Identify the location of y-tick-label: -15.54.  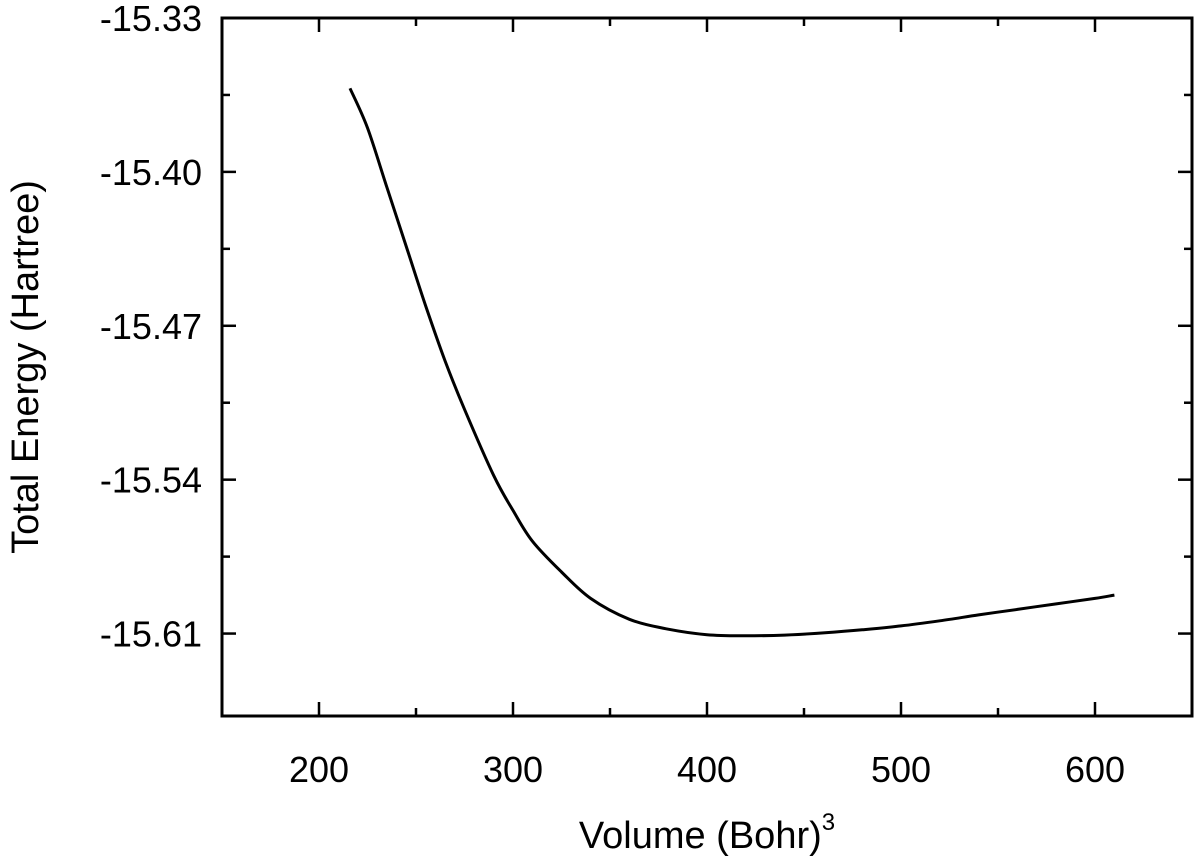
(151, 480).